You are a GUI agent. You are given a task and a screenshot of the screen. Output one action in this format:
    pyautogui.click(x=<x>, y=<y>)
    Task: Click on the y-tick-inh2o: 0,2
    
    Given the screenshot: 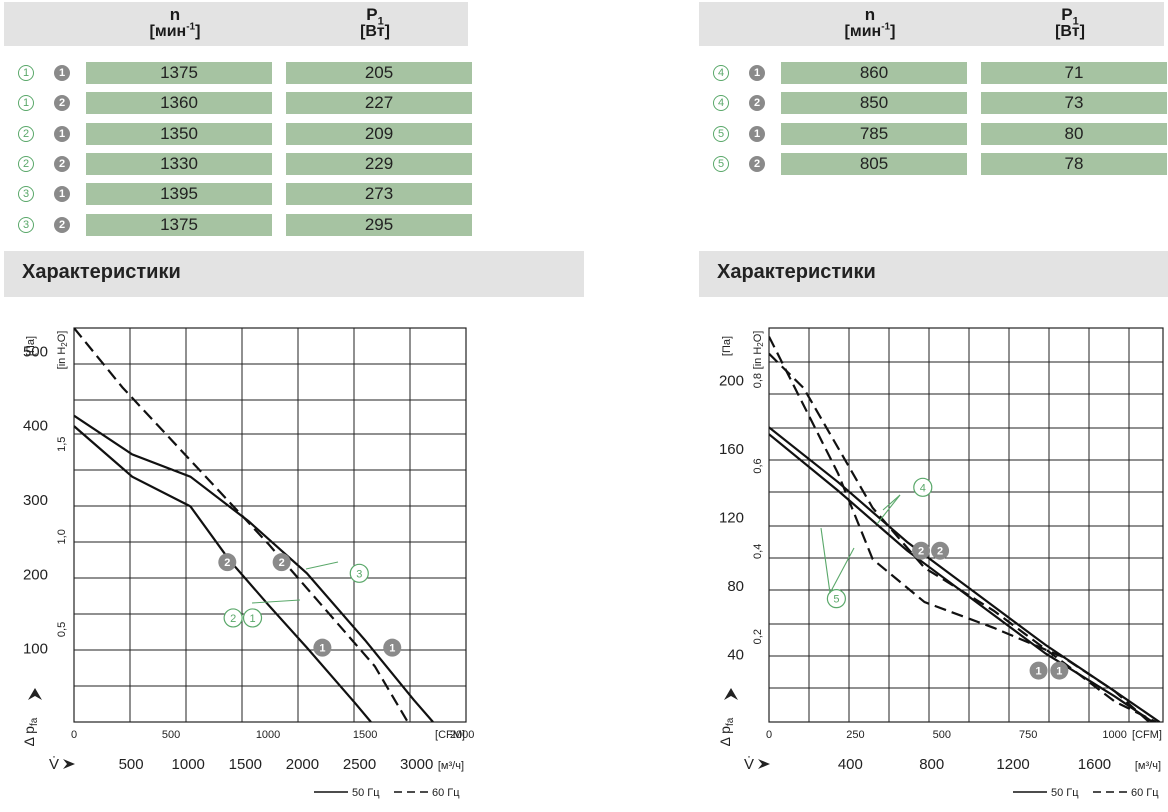 What is the action you would take?
    pyautogui.click(x=758, y=636)
    